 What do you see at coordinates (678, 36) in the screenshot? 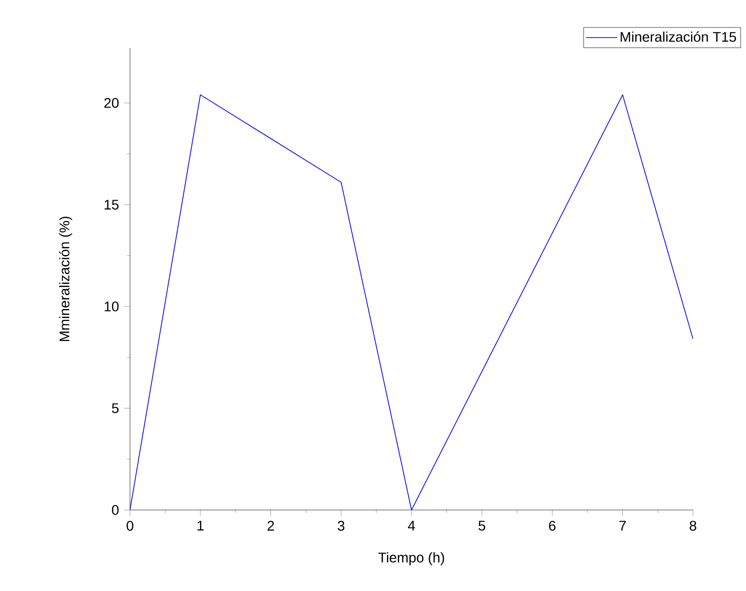
I see `legend-label: Mineralización T15` at bounding box center [678, 36].